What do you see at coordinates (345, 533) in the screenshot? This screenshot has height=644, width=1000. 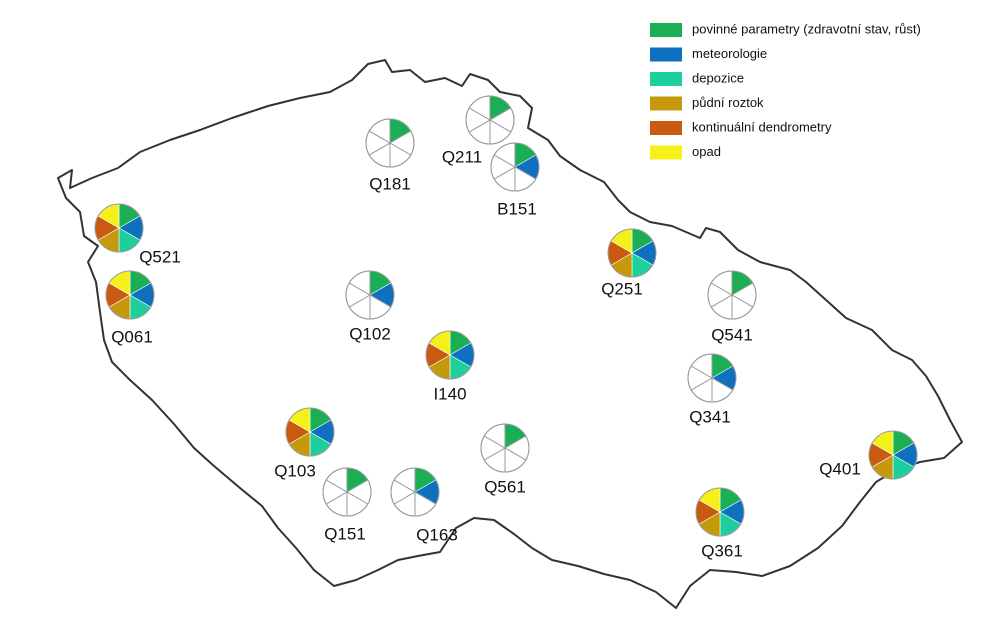 I see `site-label: Q151` at bounding box center [345, 533].